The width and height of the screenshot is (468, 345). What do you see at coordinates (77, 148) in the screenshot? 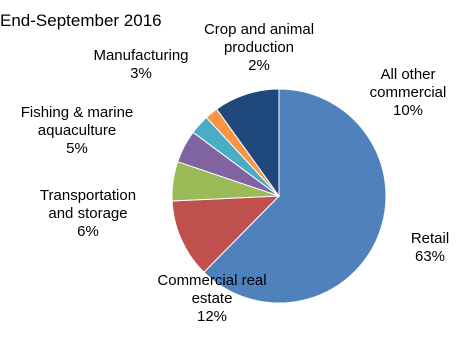
I see `slice-value-label: 5%` at bounding box center [77, 148].